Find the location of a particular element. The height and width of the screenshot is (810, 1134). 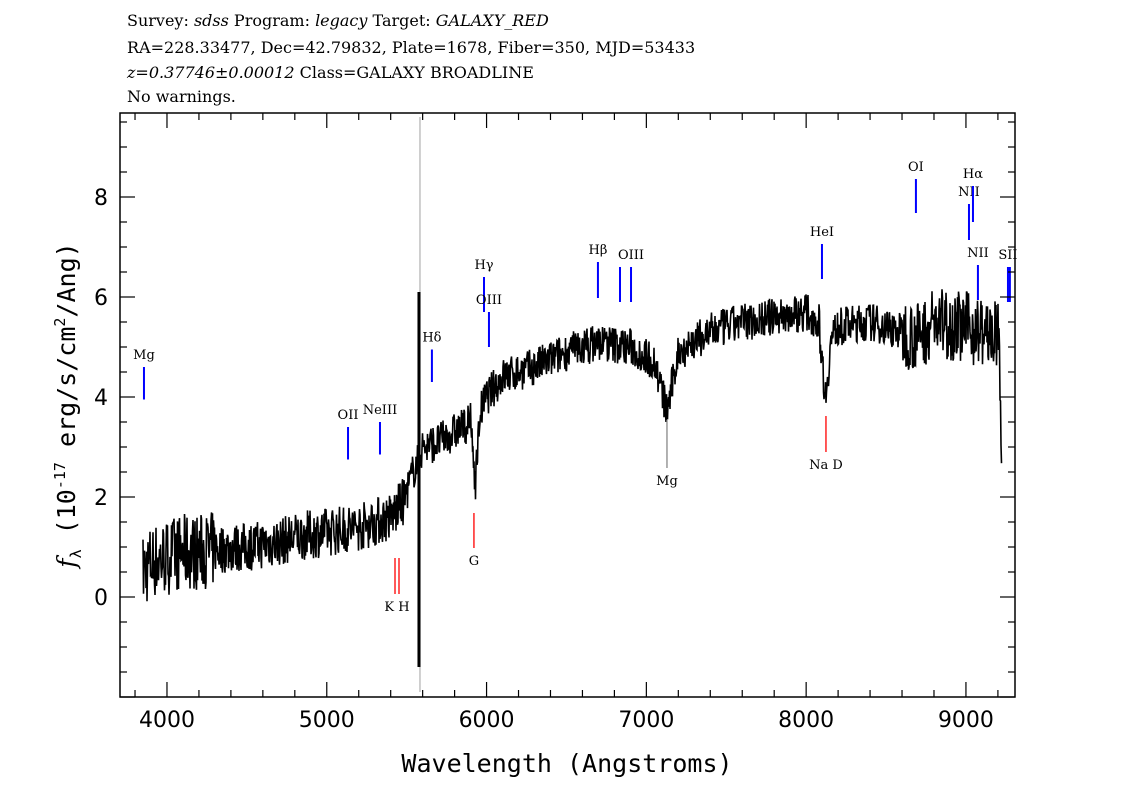

absorption-line-label: Na D is located at coordinates (826, 465).